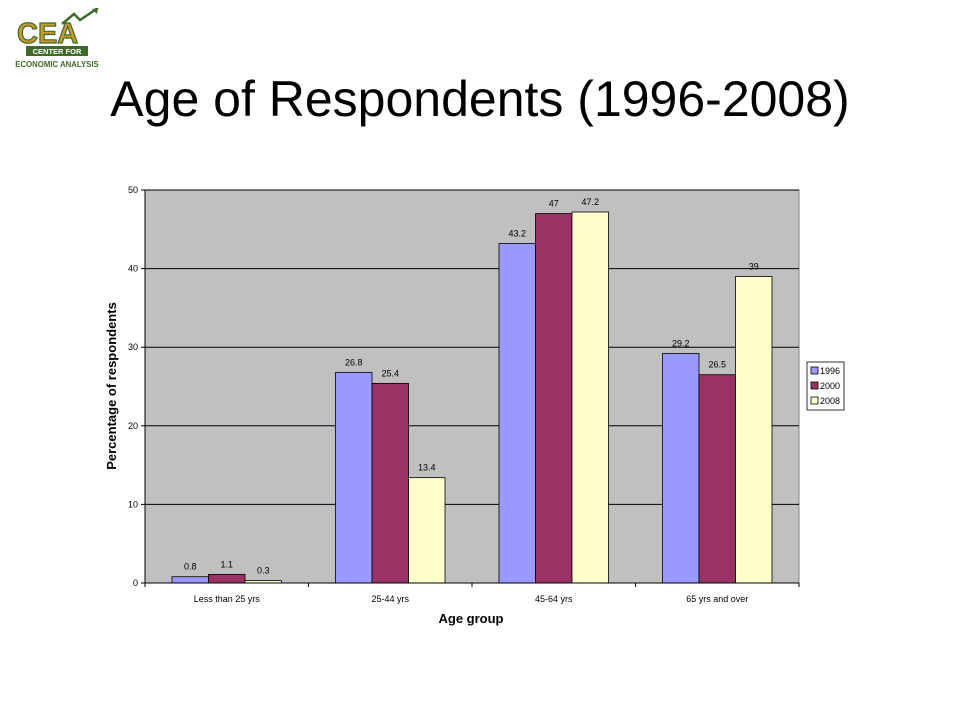 This screenshot has width=960, height=720. What do you see at coordinates (263, 571) in the screenshot?
I see `data-label: 0.3` at bounding box center [263, 571].